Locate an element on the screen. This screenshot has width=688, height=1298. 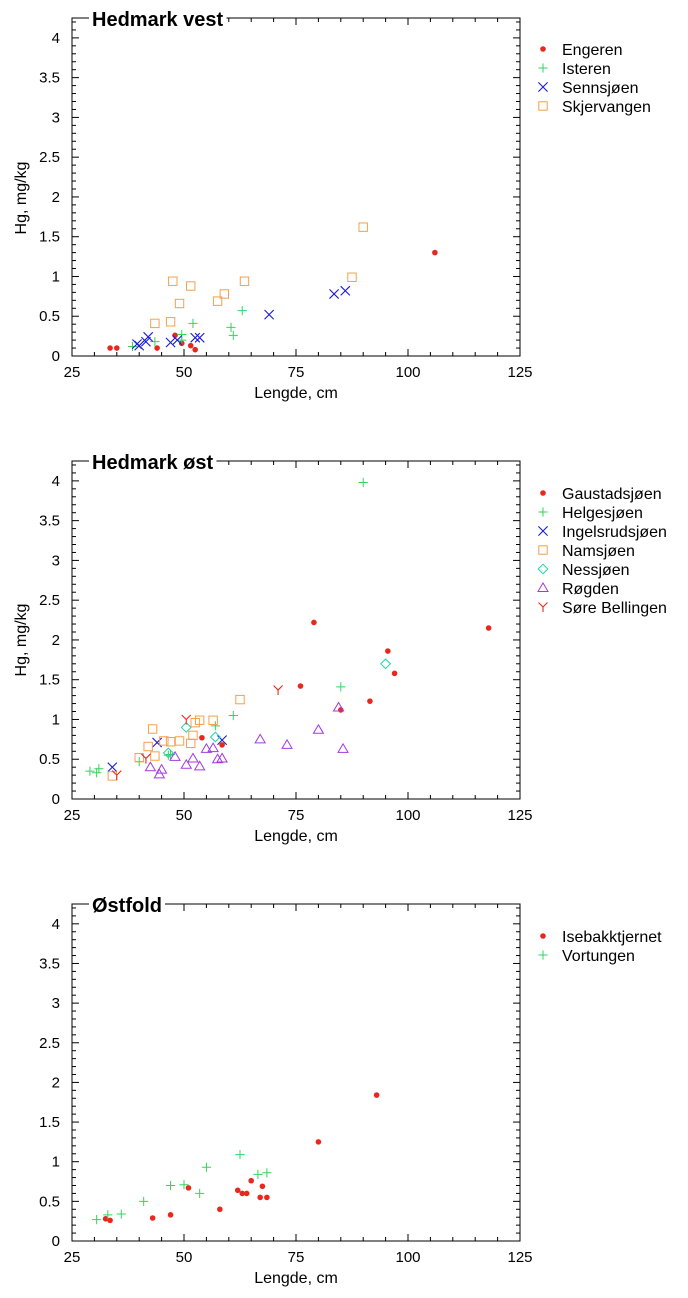
panel-title: Hedmark vest is located at coordinates (158, 20).